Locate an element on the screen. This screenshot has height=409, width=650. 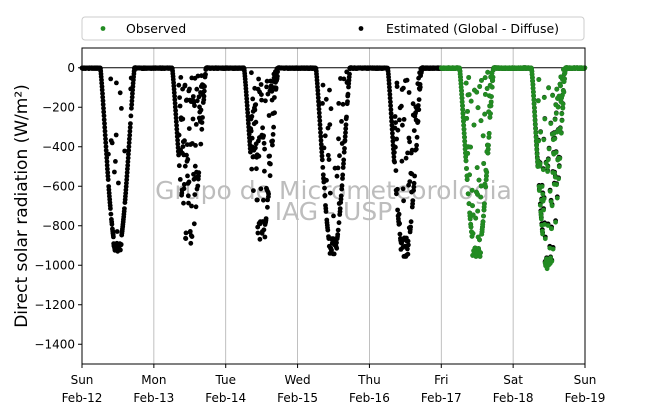
x-tick-weekday: Sat is located at coordinates (513, 380).